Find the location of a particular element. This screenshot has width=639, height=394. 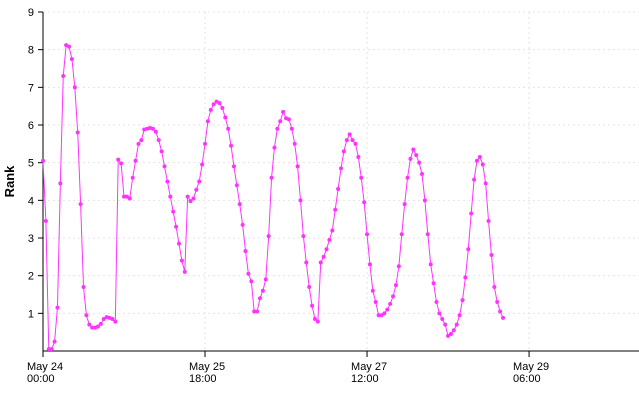

y-tick-label: 8 is located at coordinates (31, 51).